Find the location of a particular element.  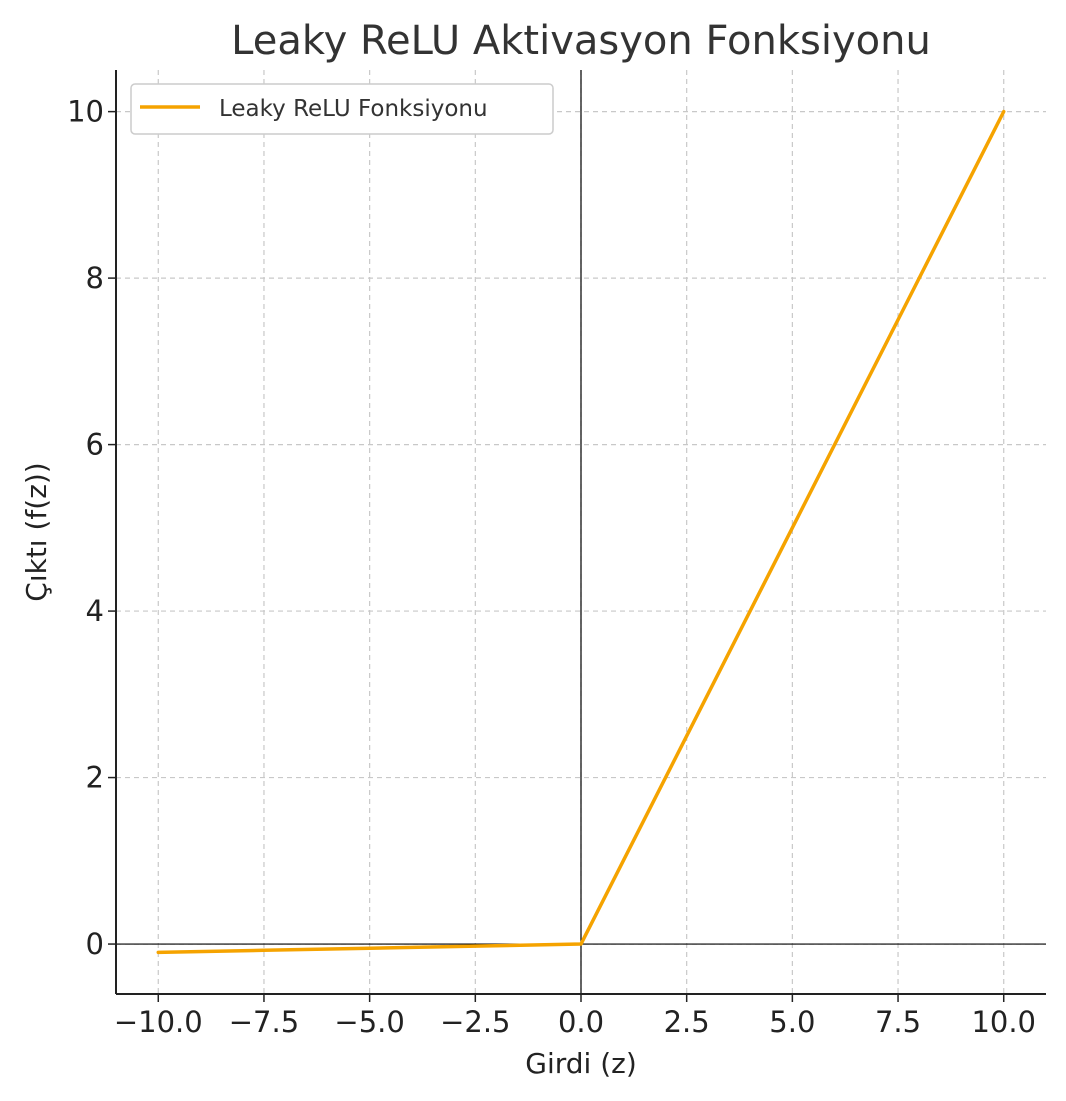

x-tick-label: −5.0 is located at coordinates (369, 1022).